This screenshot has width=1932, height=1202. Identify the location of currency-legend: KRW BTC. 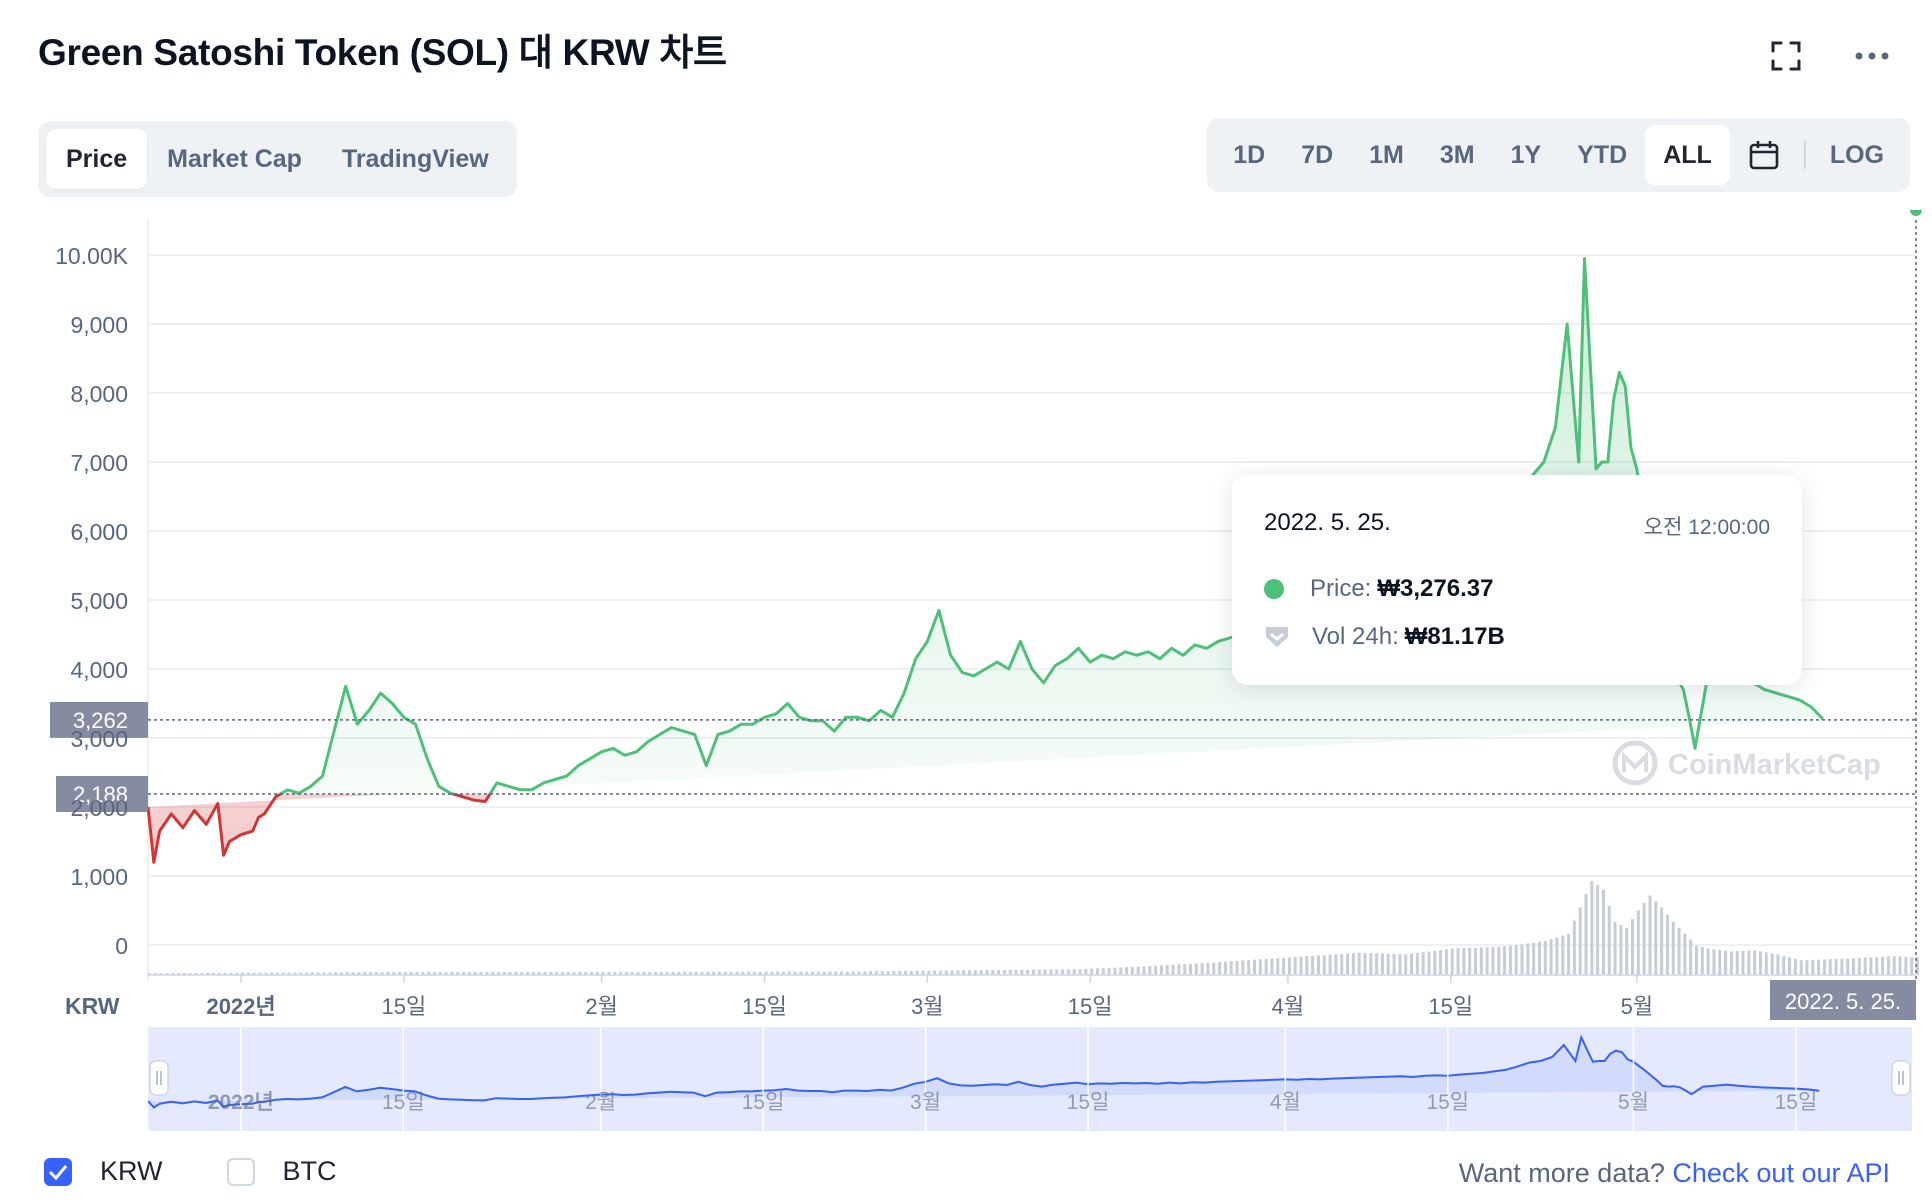
(222, 1171).